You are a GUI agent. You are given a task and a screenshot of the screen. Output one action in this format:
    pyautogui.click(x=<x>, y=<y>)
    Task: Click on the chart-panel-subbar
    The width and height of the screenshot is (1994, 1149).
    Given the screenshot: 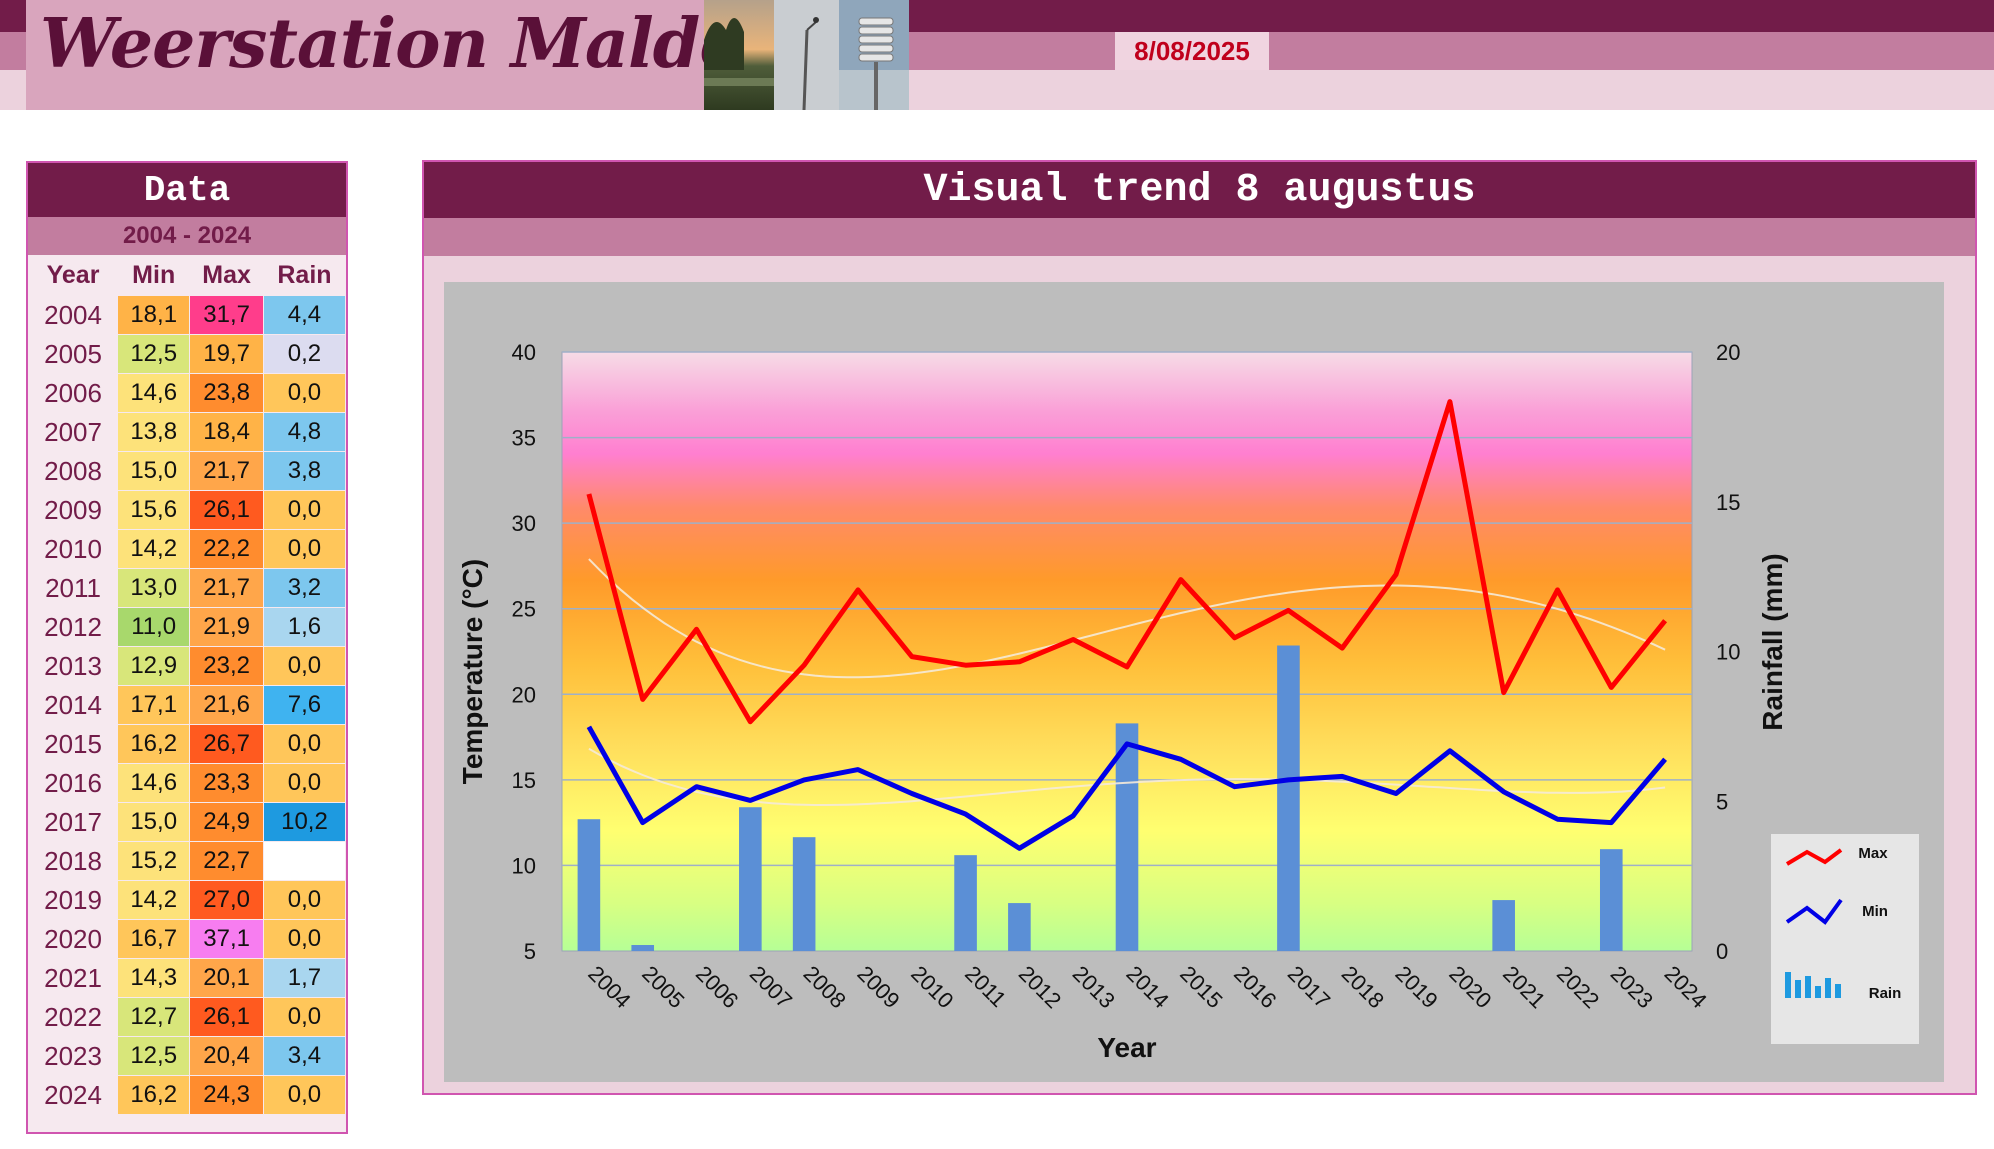 What is the action you would take?
    pyautogui.click(x=1199, y=237)
    